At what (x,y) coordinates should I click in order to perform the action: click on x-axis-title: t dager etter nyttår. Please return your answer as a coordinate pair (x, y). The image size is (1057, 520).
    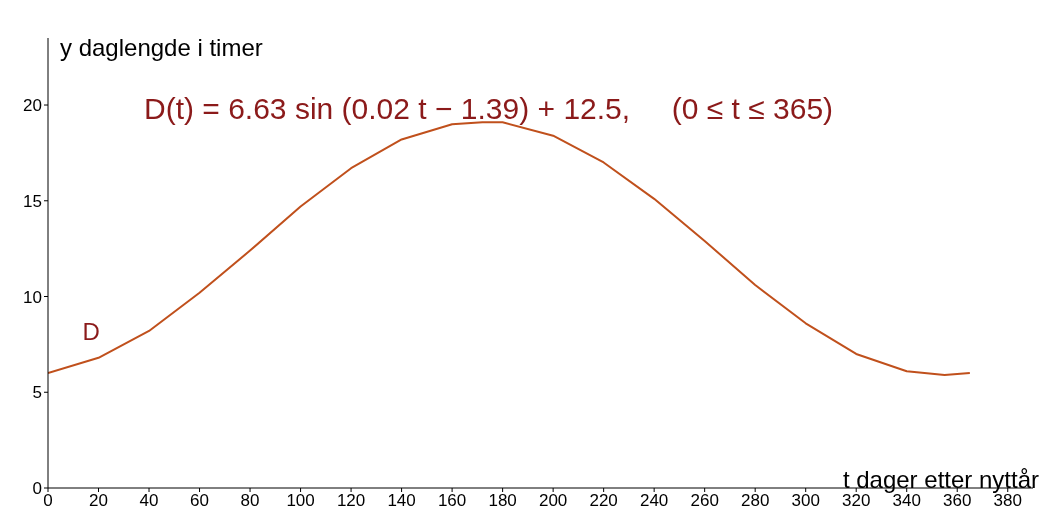
    Looking at the image, I should click on (940, 480).